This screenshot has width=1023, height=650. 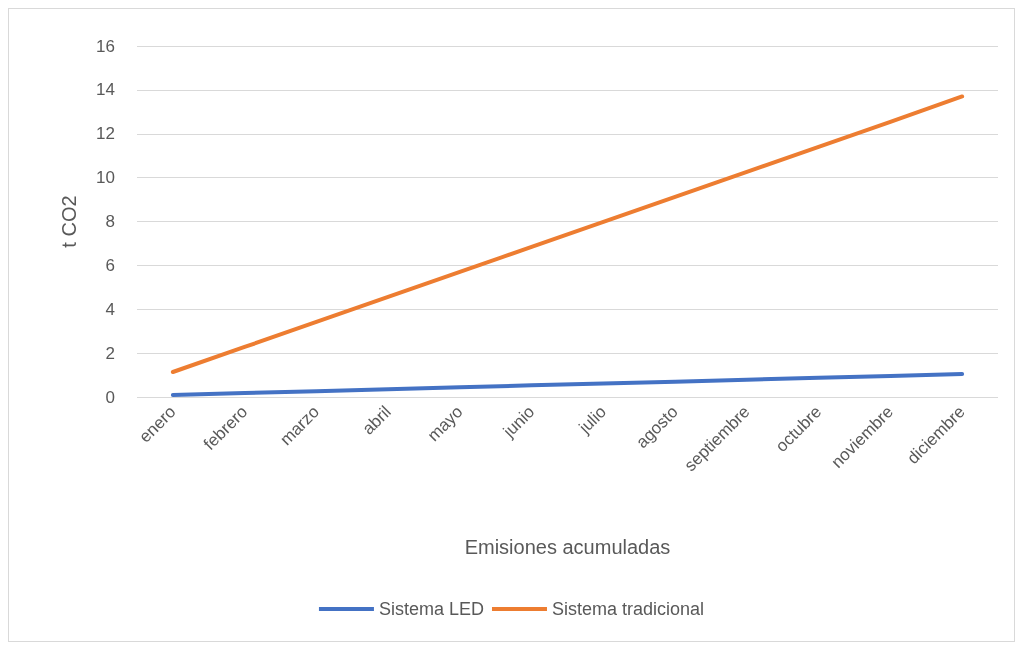 I want to click on legend-label: Sistema tradicional, so click(x=628, y=609).